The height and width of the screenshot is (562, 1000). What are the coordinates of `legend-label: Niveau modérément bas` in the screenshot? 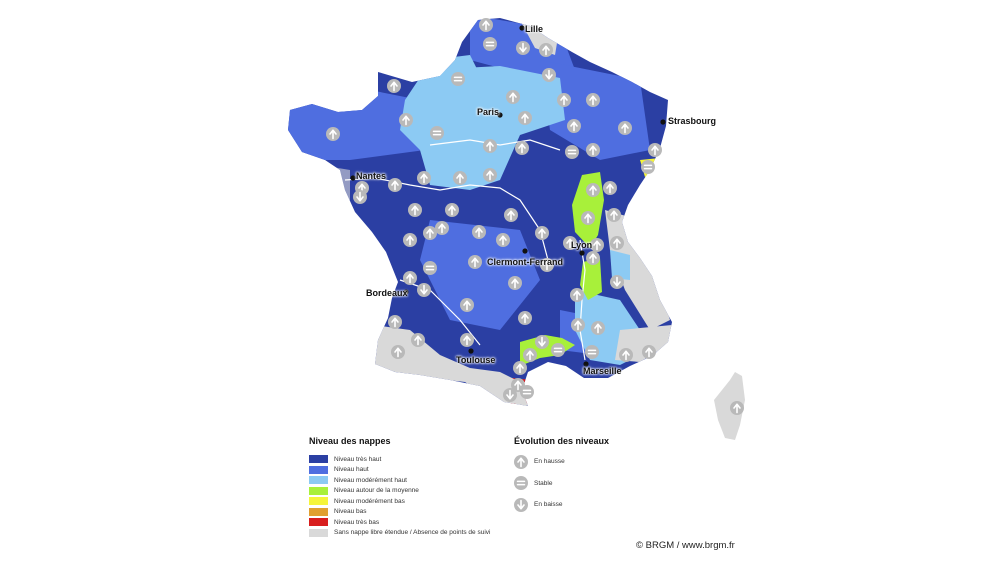 It's located at (369, 501).